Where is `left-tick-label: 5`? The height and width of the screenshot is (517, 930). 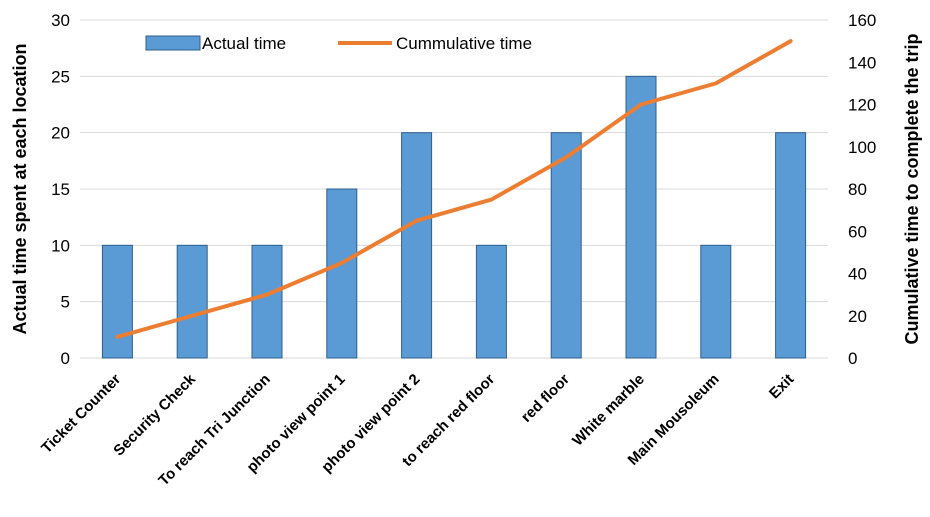
left-tick-label: 5 is located at coordinates (65, 302).